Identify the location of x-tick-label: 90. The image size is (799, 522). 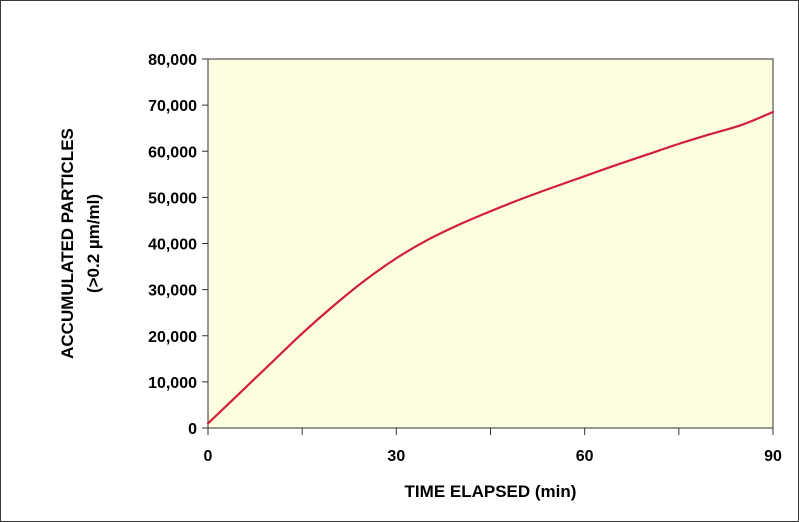
(773, 456).